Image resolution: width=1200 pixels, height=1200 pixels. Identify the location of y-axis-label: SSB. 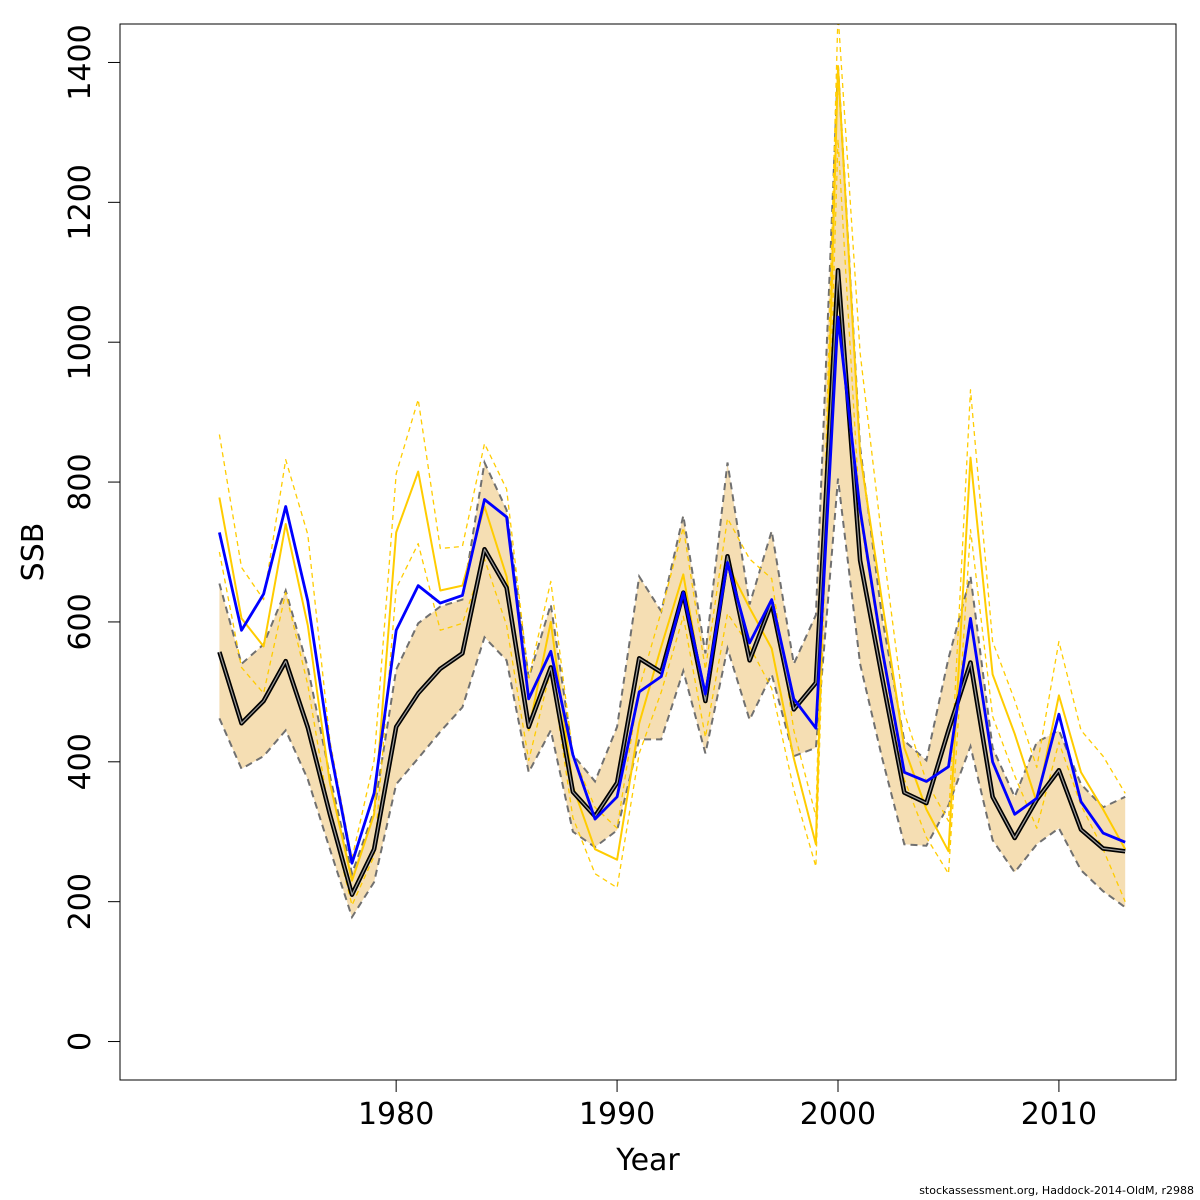
(33, 552).